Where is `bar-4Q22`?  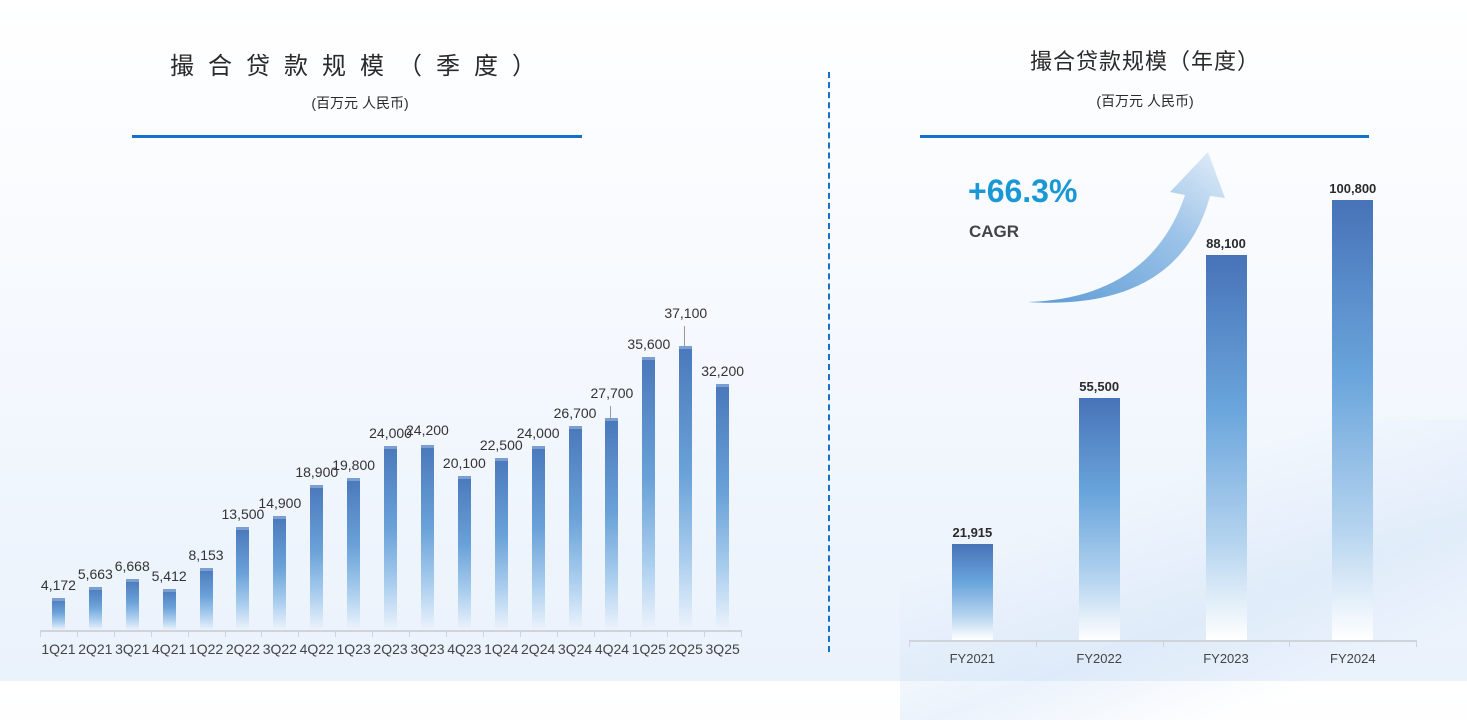 bar-4Q22 is located at coordinates (317, 557).